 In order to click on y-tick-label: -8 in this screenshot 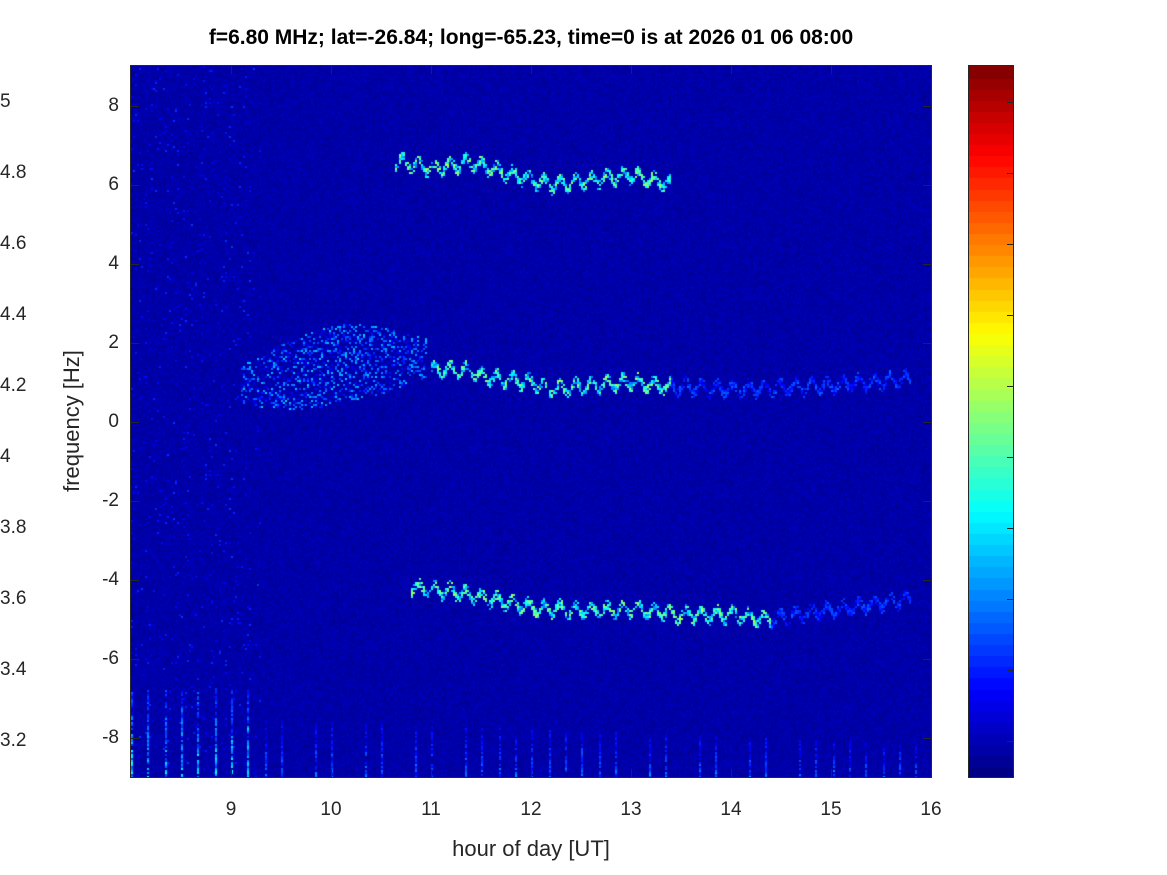, I will do `click(110, 737)`.